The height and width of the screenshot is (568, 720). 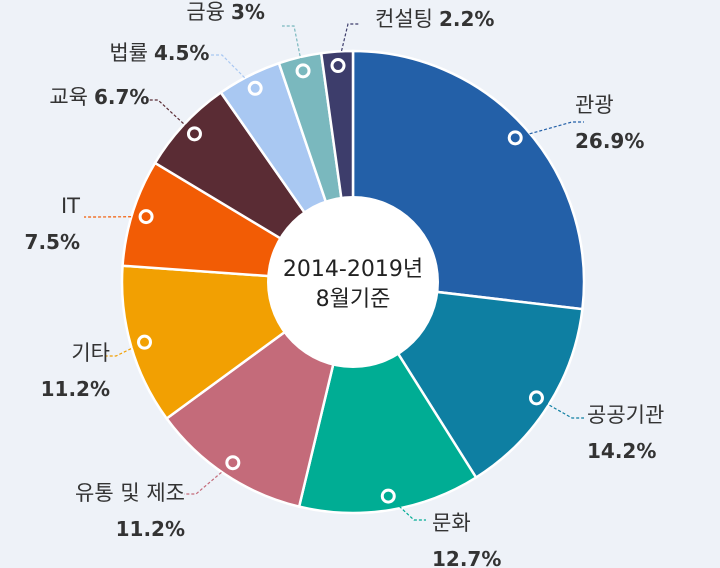 I want to click on slice-label-10: 컨설팅, so click(x=404, y=19).